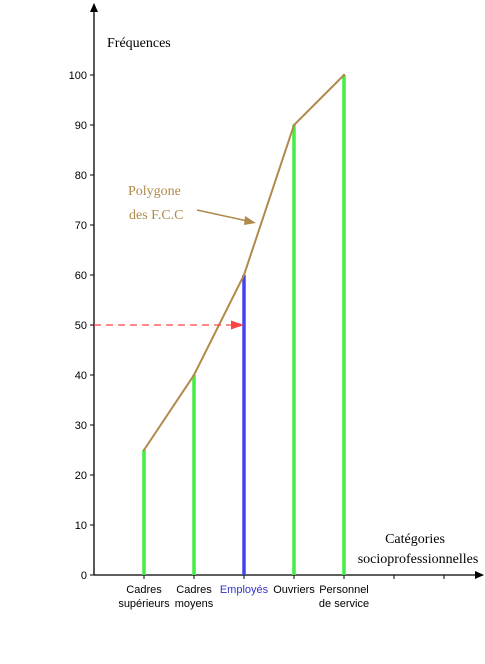  Describe the element at coordinates (81, 476) in the screenshot. I see `y-tick-label: 20` at that location.